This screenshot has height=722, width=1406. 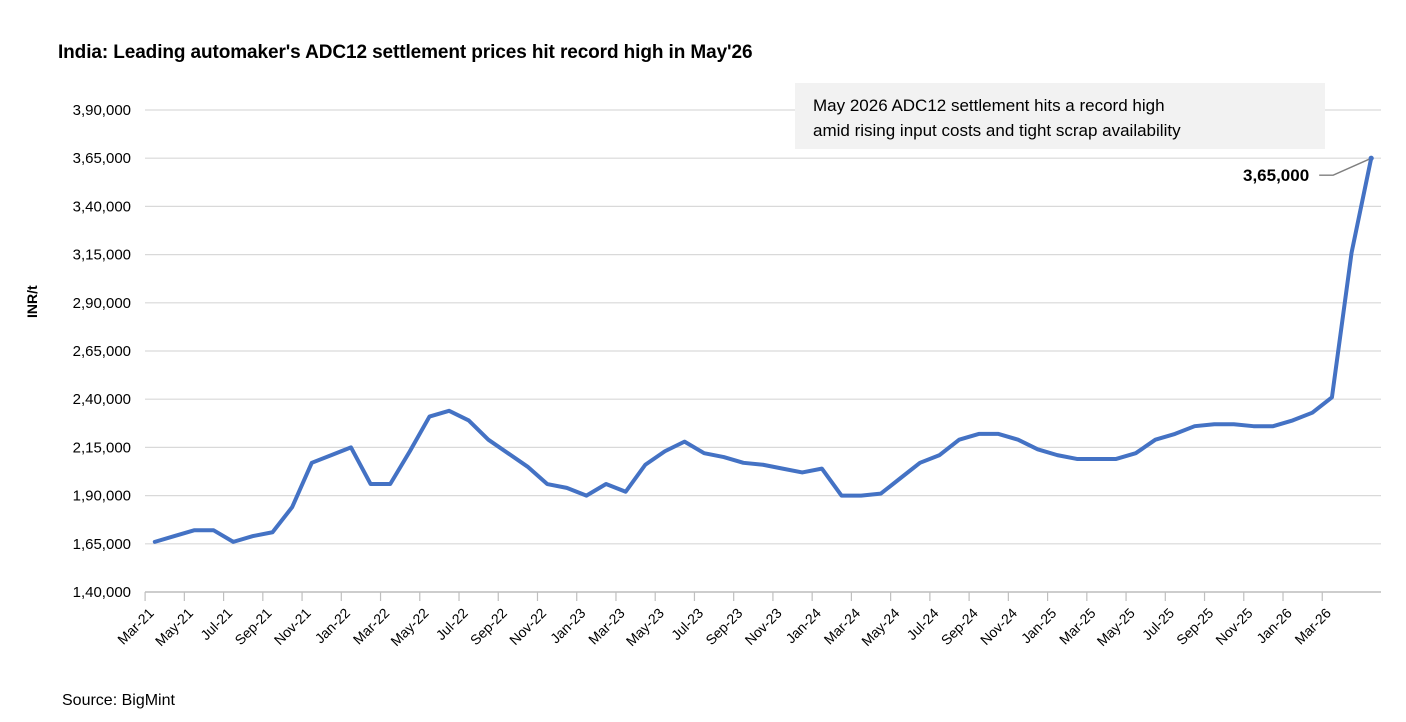 I want to click on x-axis-tick-label: Nov-23, so click(x=763, y=626).